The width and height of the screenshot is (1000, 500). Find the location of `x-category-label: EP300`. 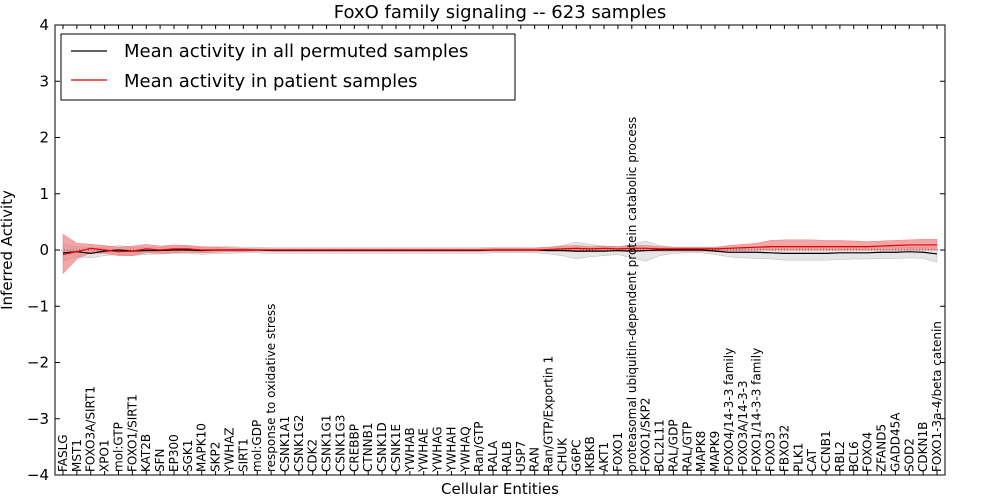

x-category-label: EP300 is located at coordinates (174, 453).